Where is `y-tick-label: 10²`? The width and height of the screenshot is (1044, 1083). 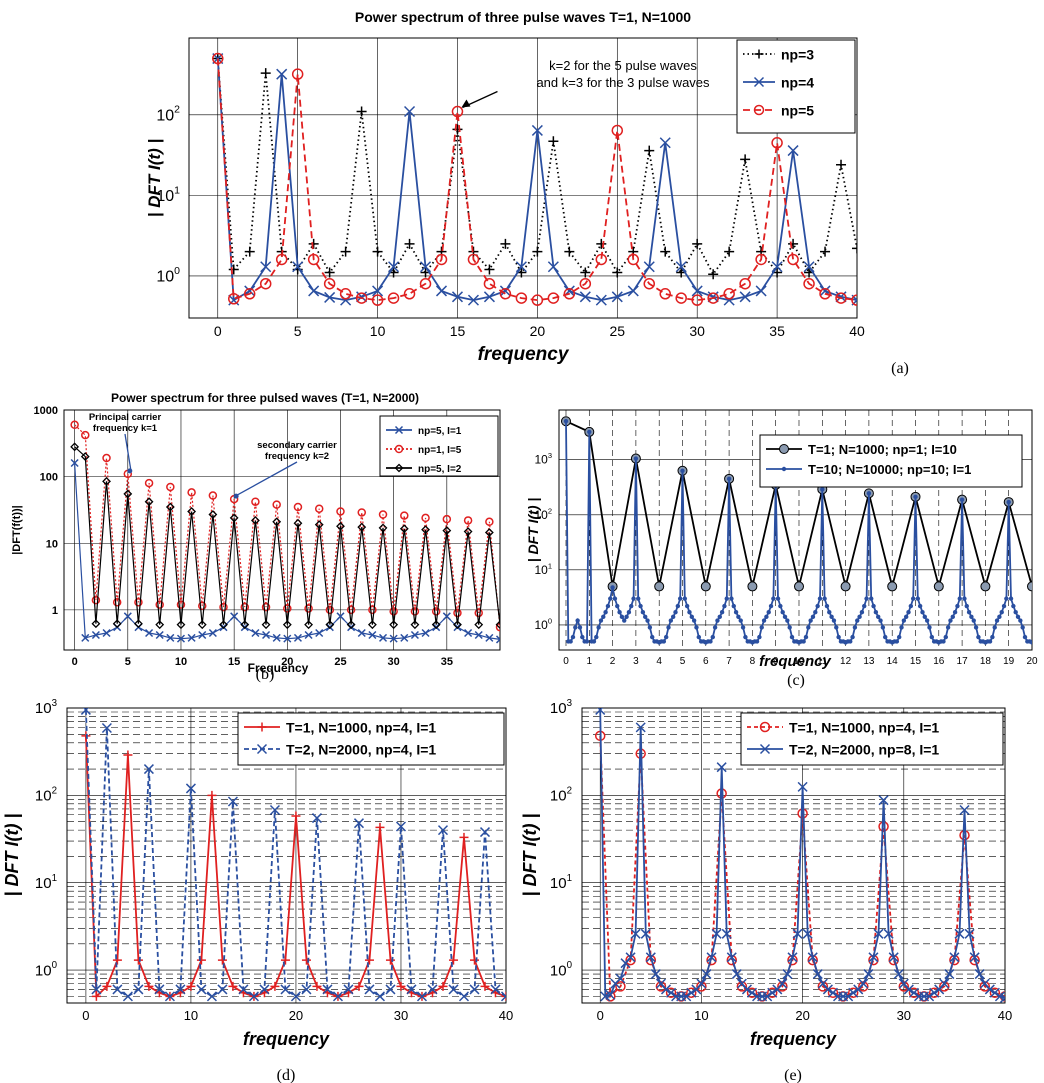
y-tick-label: 10² is located at coordinates (561, 794).